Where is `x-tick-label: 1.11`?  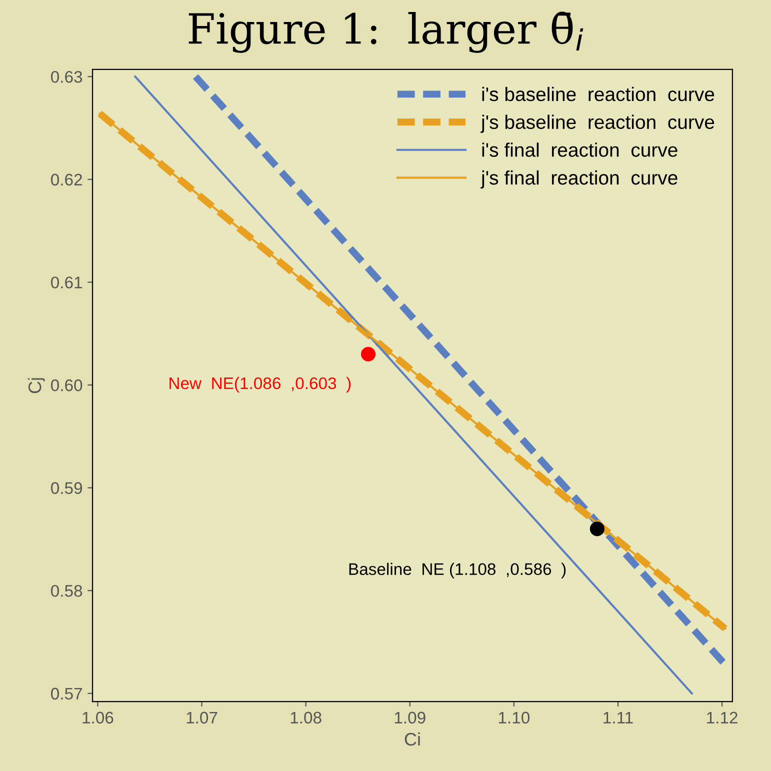 x-tick-label: 1.11 is located at coordinates (618, 718).